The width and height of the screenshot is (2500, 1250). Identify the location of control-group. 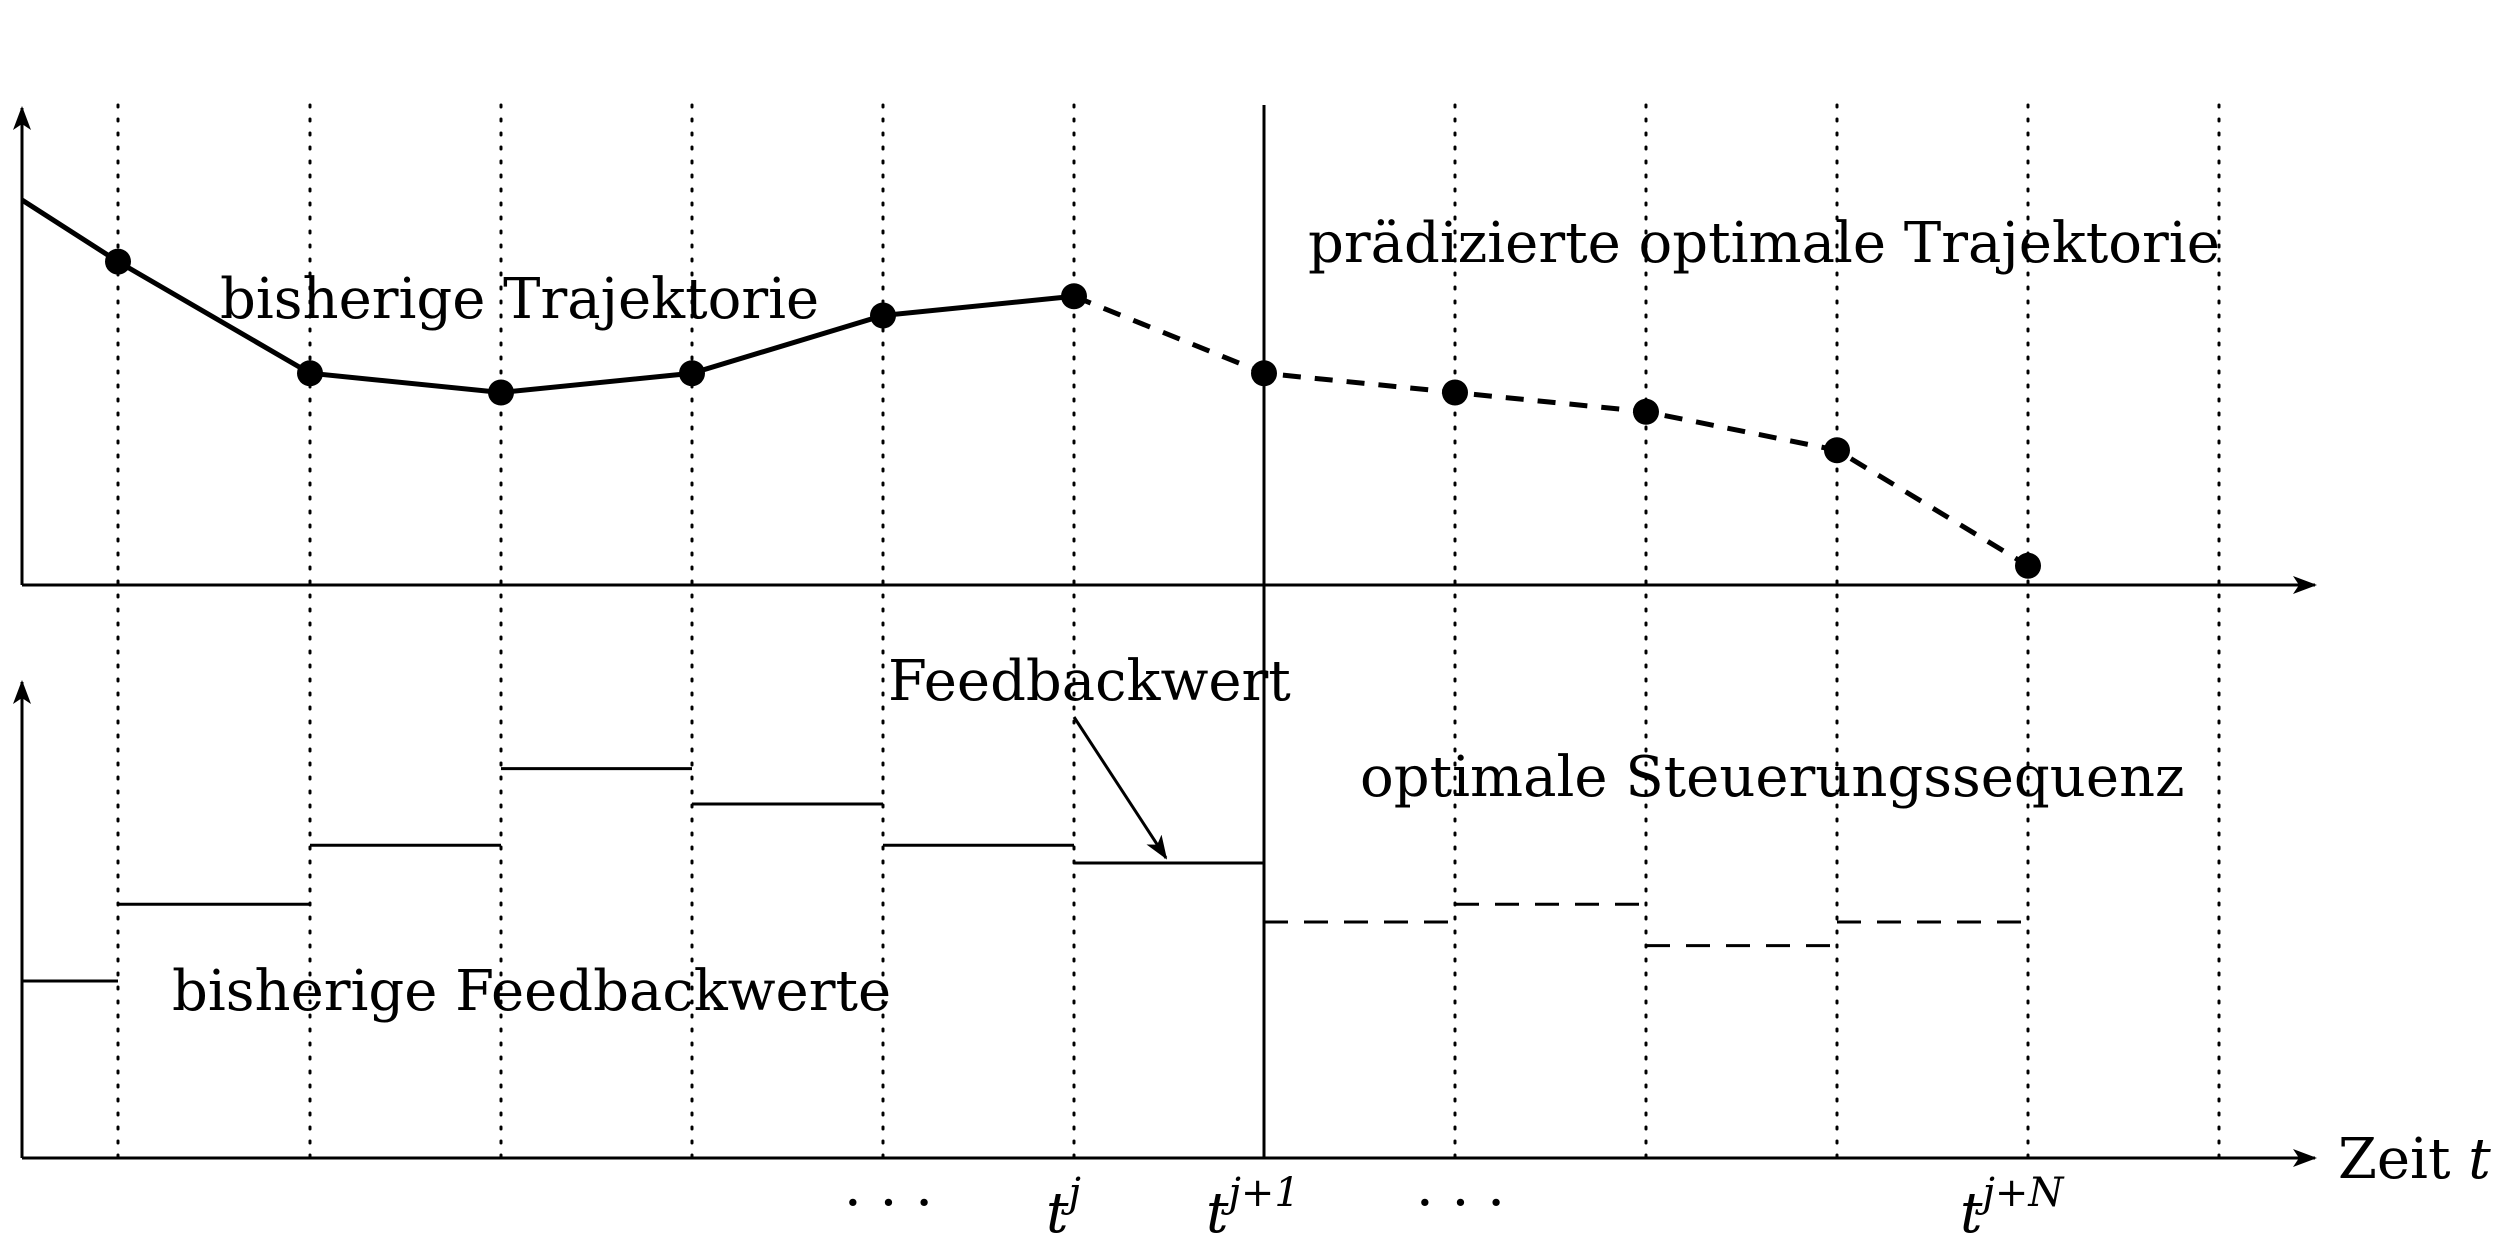
(1025, 875).